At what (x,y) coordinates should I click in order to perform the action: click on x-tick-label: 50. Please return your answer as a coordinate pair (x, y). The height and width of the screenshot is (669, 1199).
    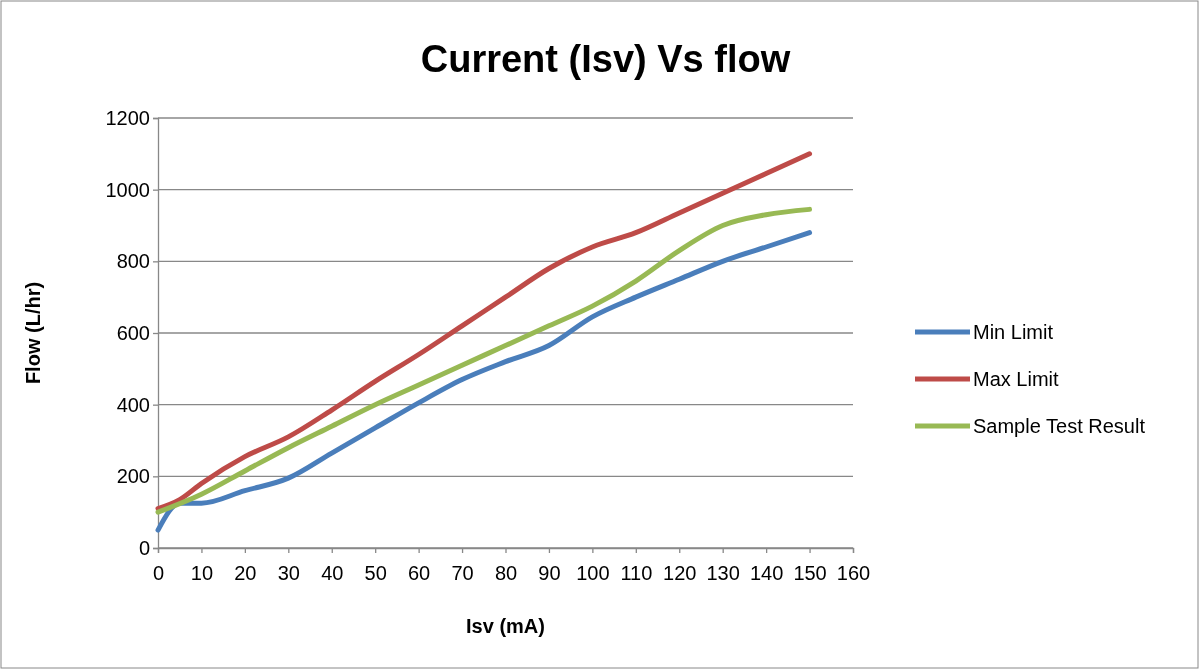
    Looking at the image, I should click on (375, 573).